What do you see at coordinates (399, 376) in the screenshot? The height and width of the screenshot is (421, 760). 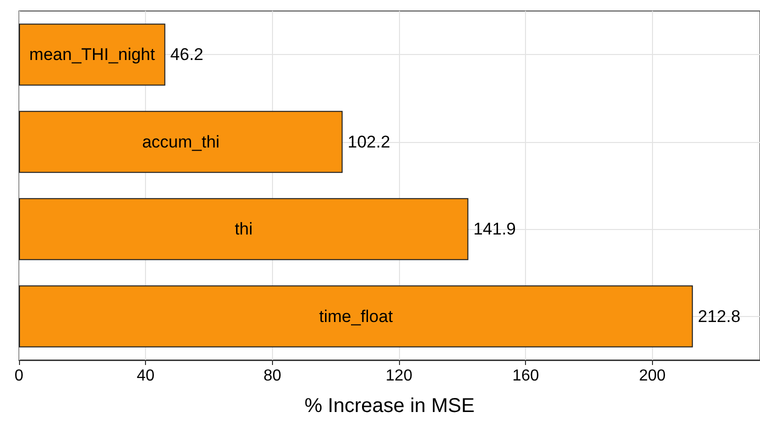 I see `x-tick-label: 120` at bounding box center [399, 376].